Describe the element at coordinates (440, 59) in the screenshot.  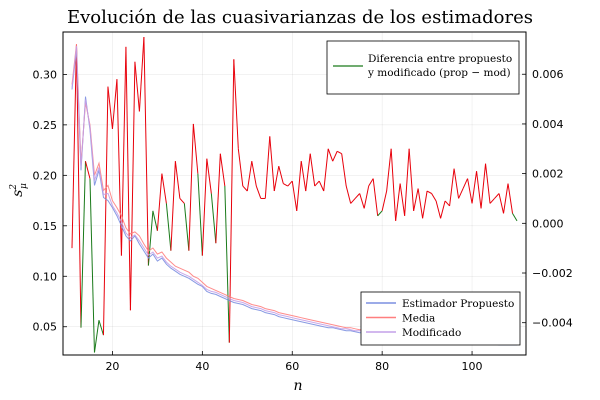
I see `legend-difference-label: Diferencia entre propuesto` at that location.